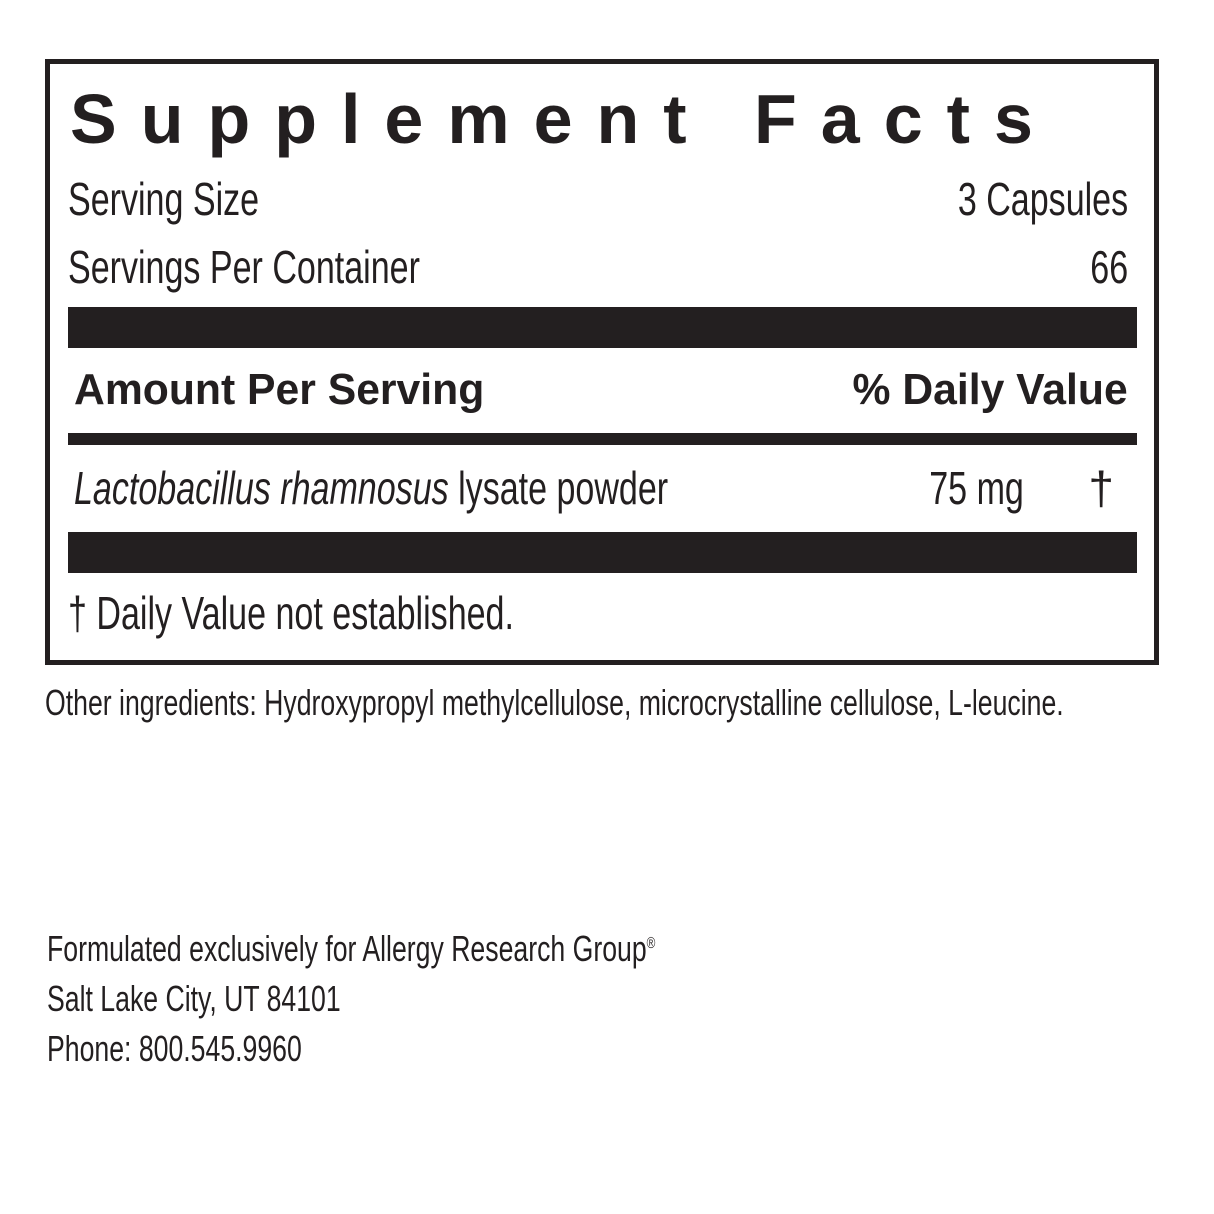 The height and width of the screenshot is (1214, 1214). I want to click on amount-header: Amount Per Serving, so click(279, 389).